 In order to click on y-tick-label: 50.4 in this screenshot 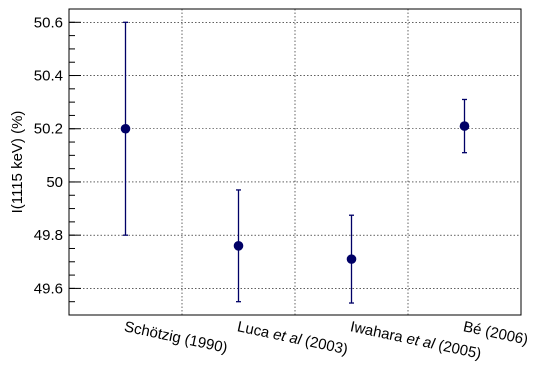, I will do `click(48, 76)`.